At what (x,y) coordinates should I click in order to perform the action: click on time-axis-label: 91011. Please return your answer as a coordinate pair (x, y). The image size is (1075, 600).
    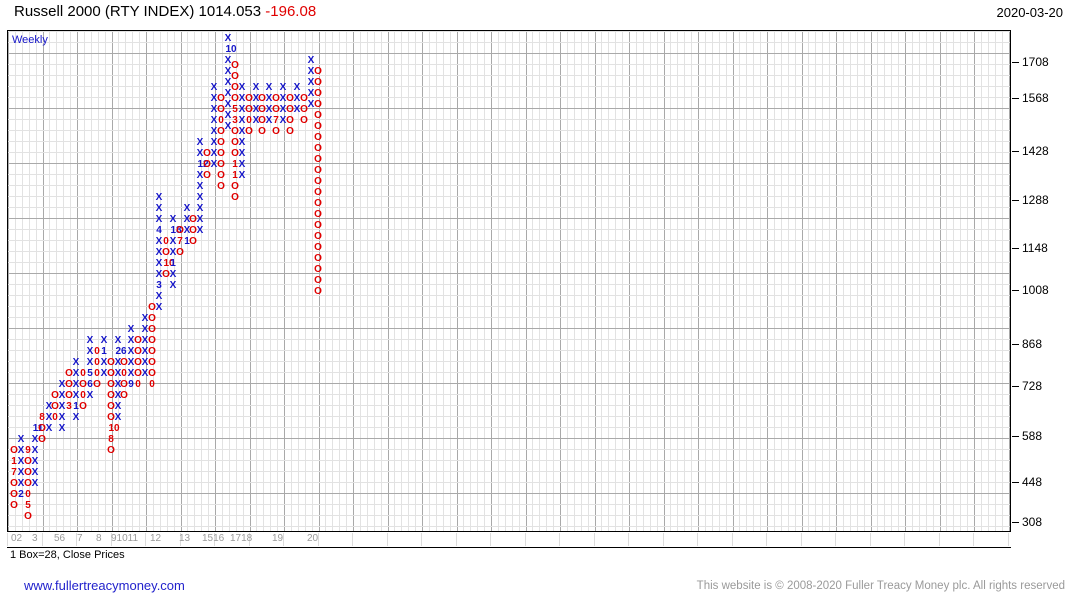
    Looking at the image, I should click on (125, 538).